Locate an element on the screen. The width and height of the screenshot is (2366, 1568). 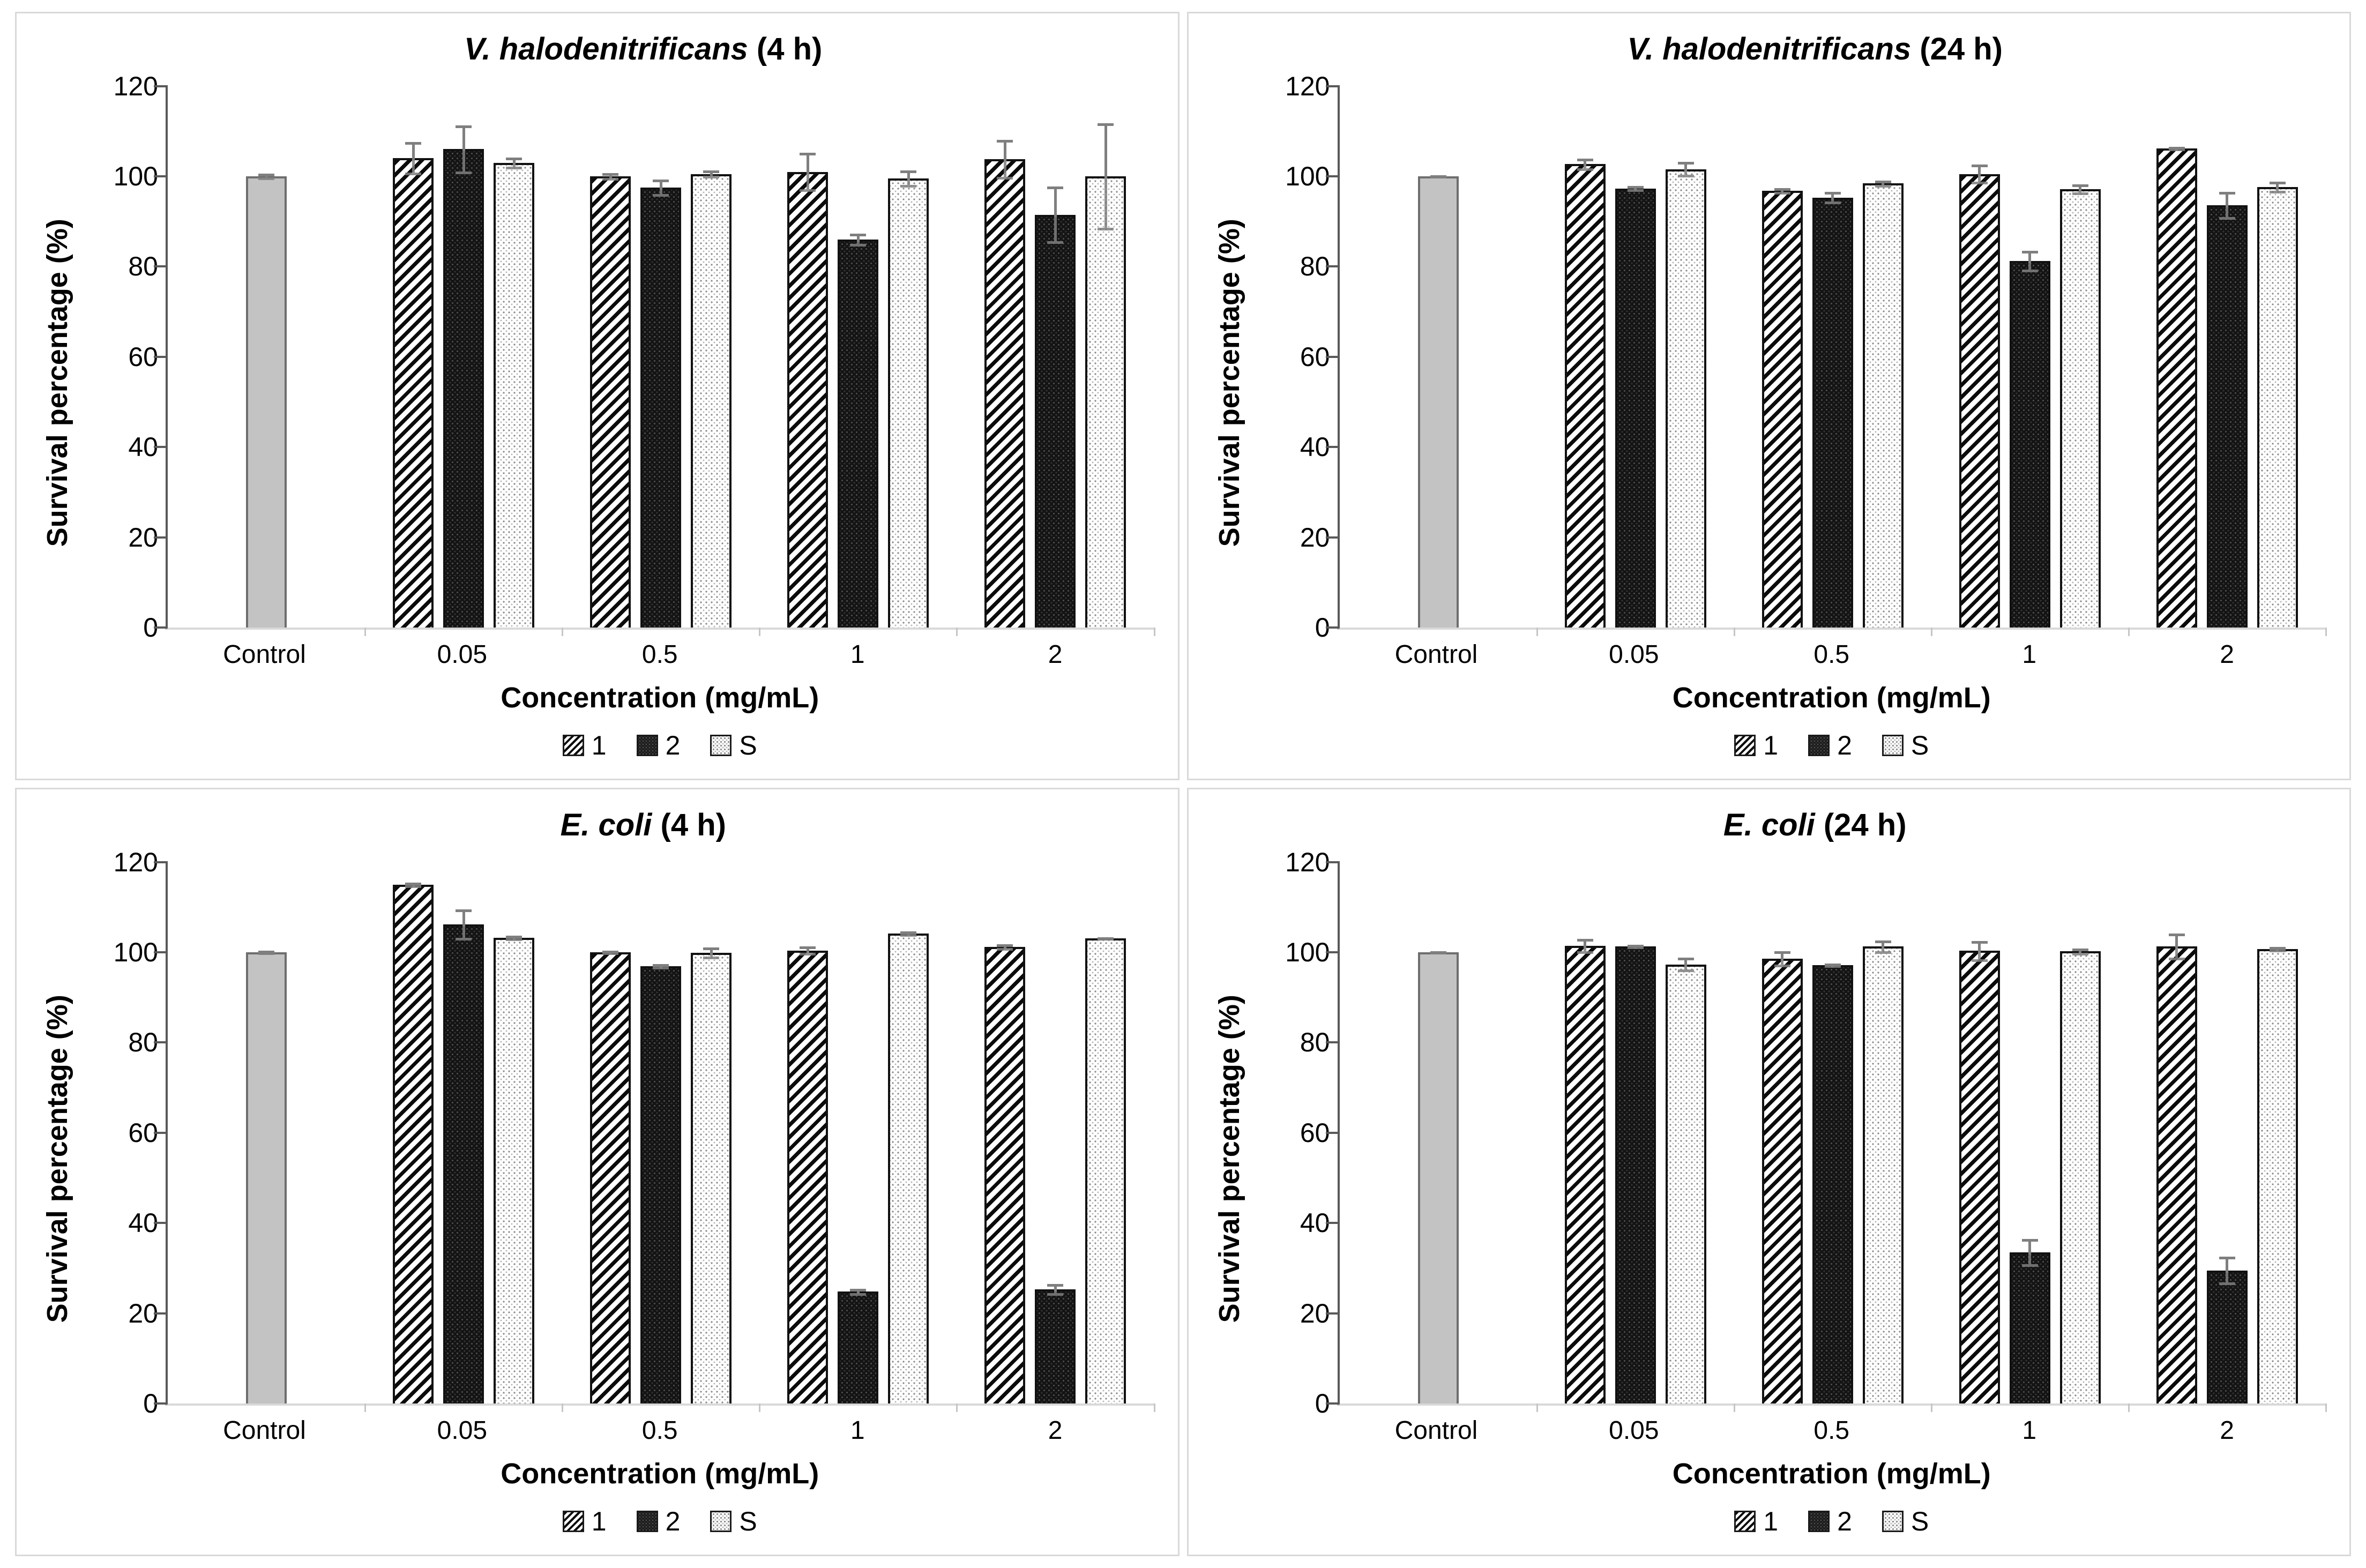
category-group-0.05 is located at coordinates (1635, 357).